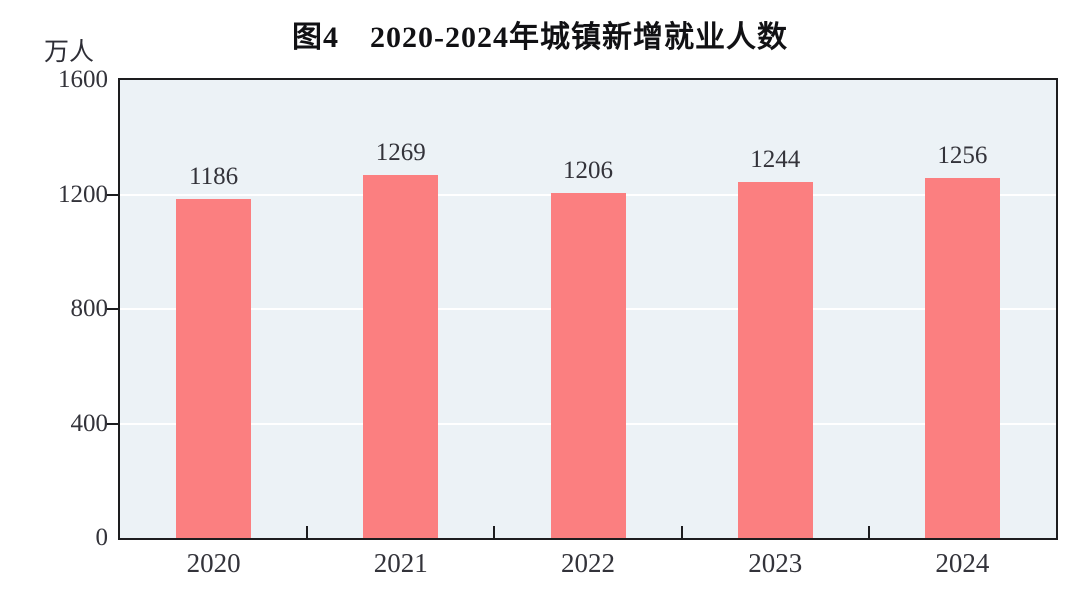 The image size is (1080, 599). I want to click on bar-2021, so click(401, 356).